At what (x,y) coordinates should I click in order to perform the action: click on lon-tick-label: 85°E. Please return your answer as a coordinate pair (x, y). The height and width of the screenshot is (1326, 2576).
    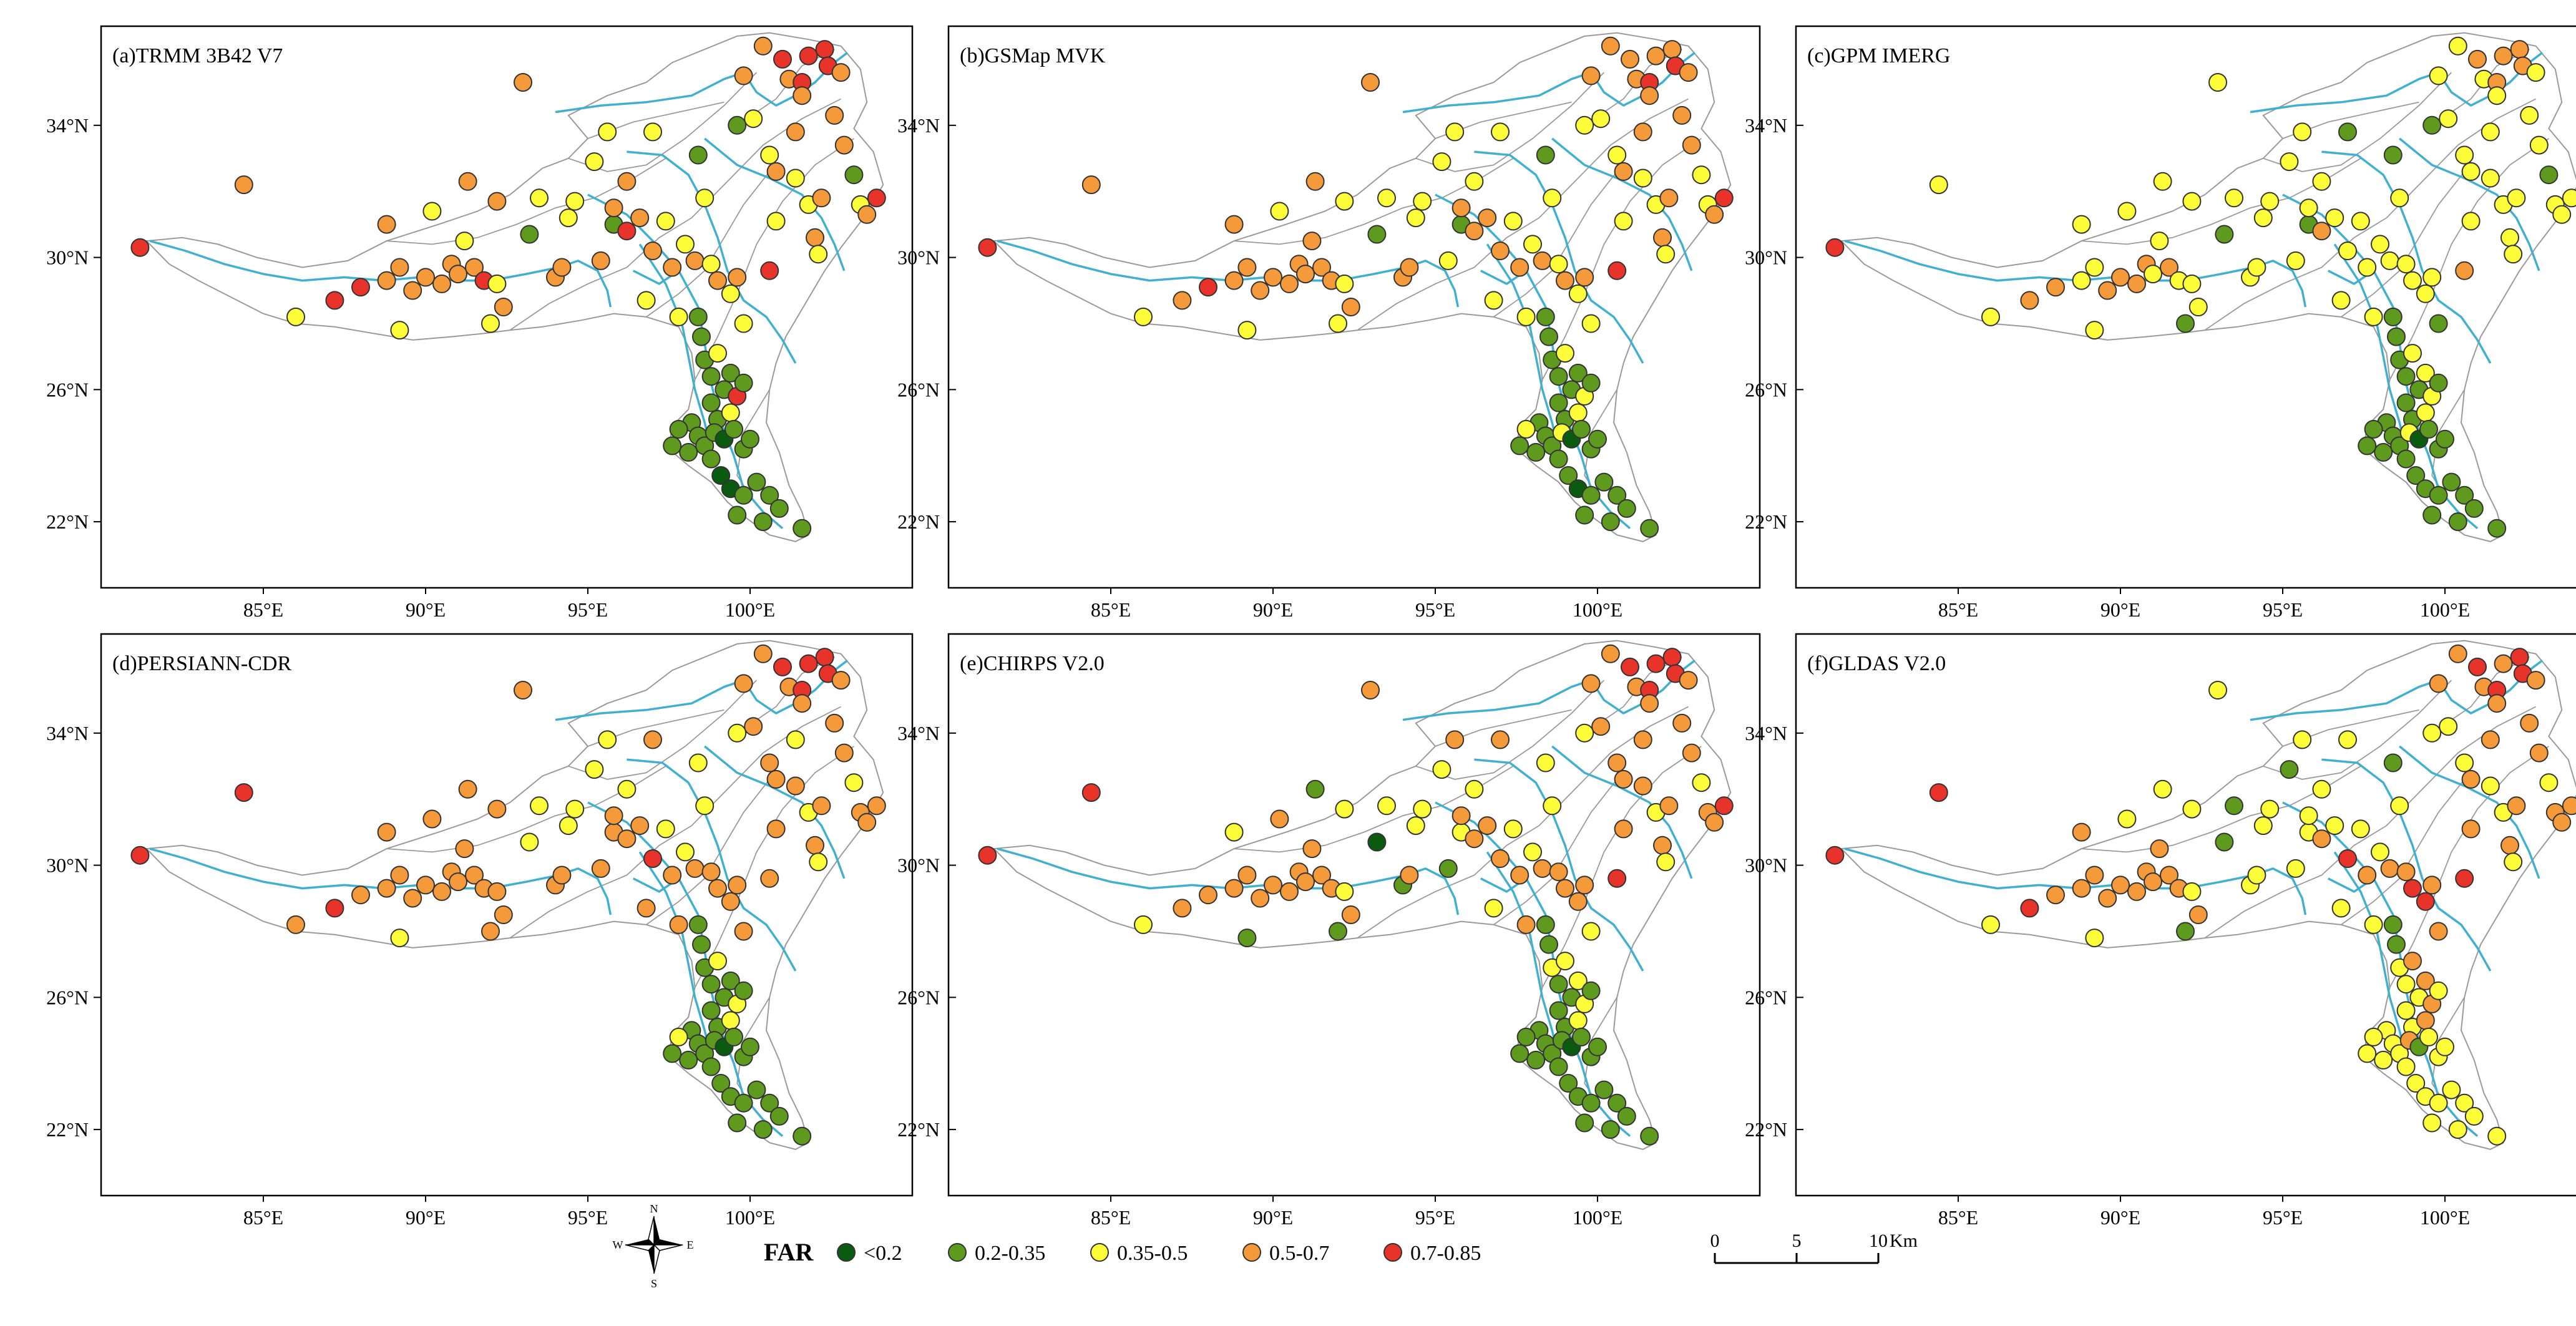
    Looking at the image, I should click on (1958, 609).